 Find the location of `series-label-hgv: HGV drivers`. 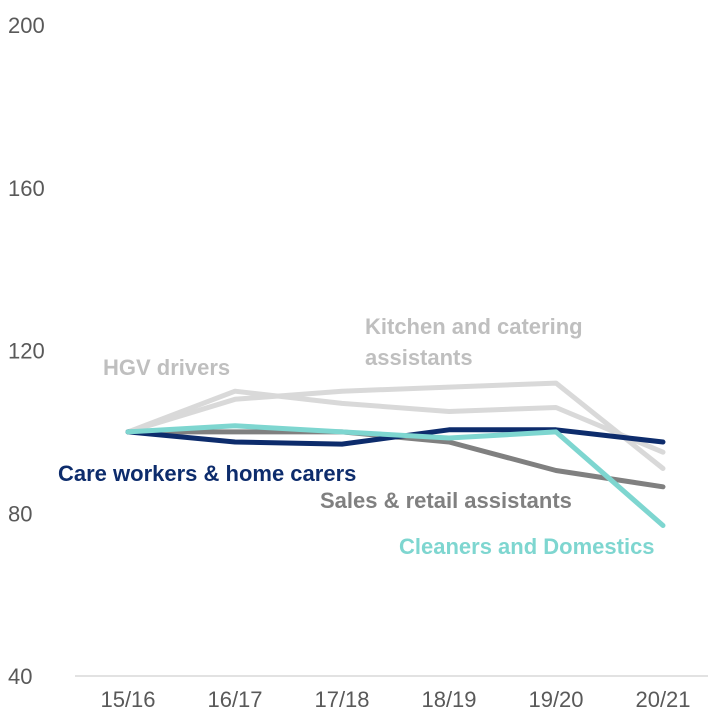

series-label-hgv: HGV drivers is located at coordinates (166, 367).